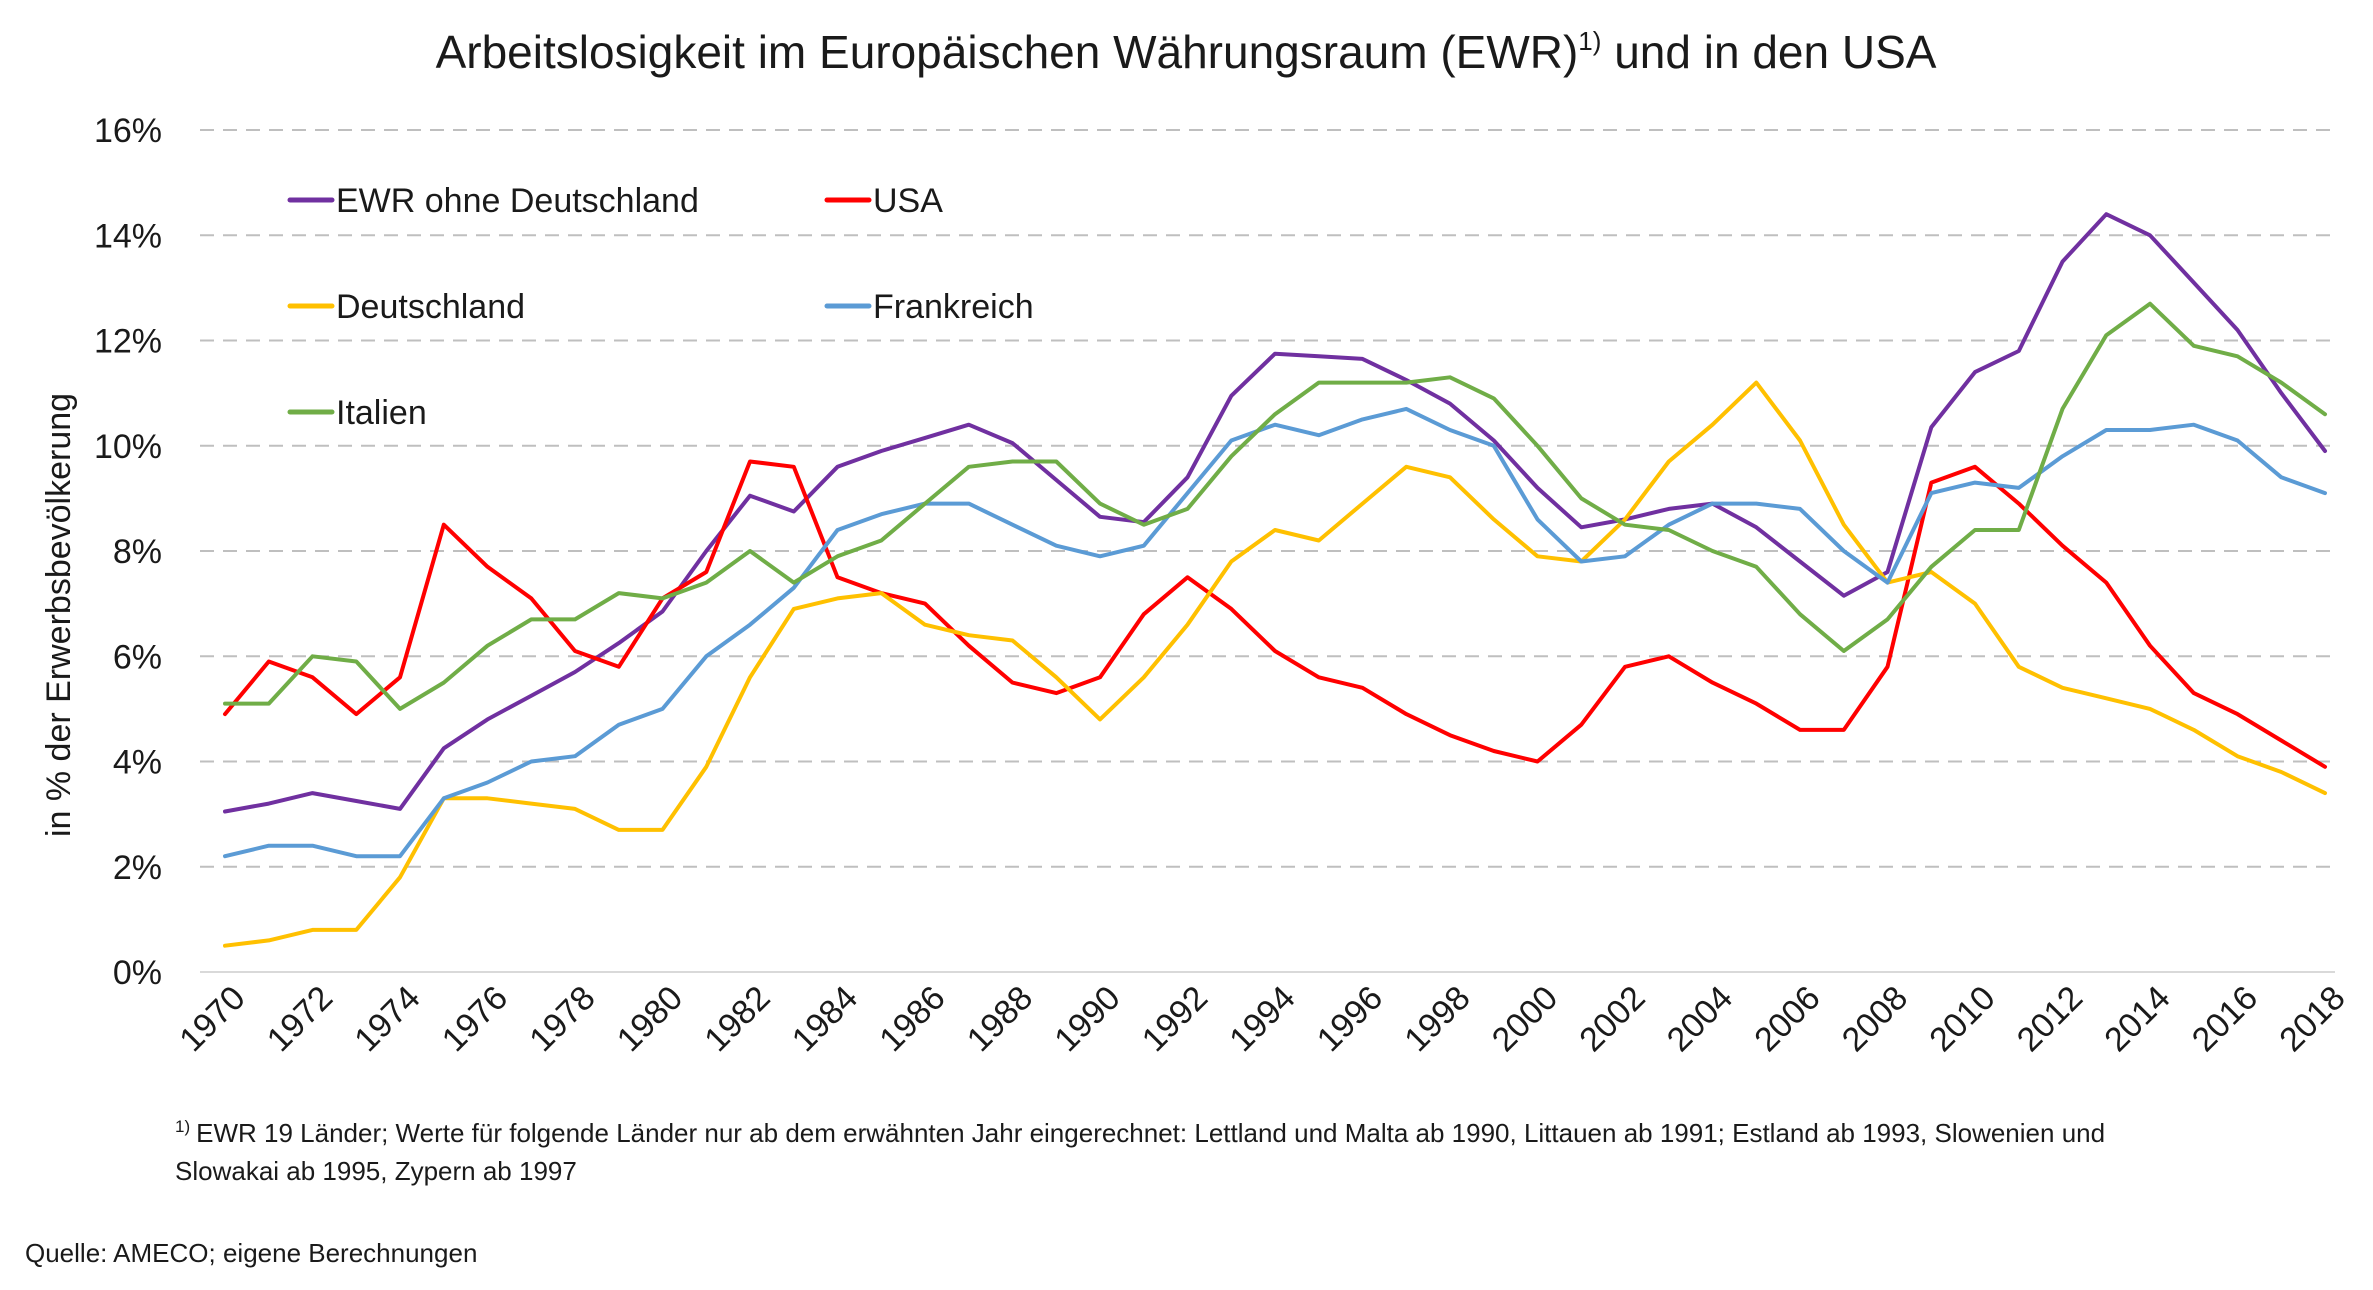  Describe the element at coordinates (517, 201) in the screenshot. I see `legend-label-ewr-ohne-deutschland: EWR ohne Deutschland` at that location.